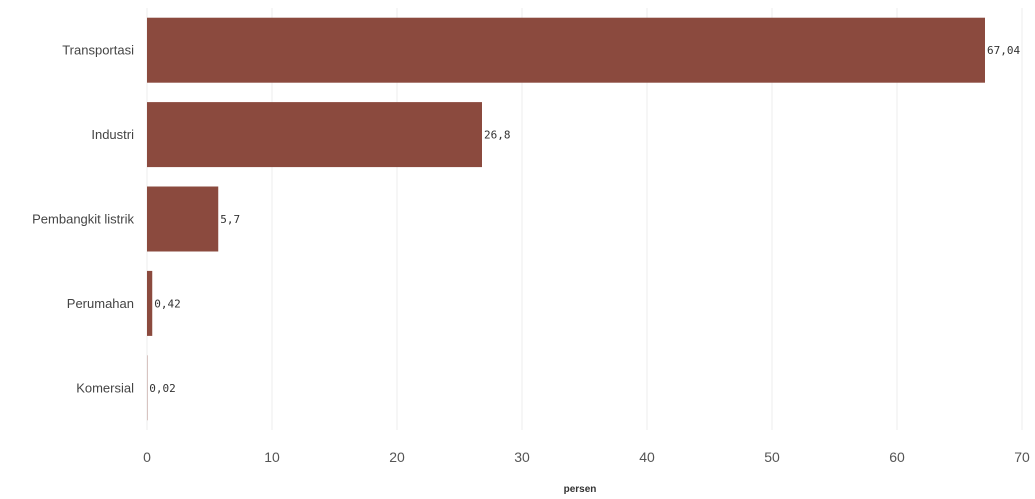 The height and width of the screenshot is (499, 1035). Describe the element at coordinates (1003, 50) in the screenshot. I see `data-label: 67,04` at that location.